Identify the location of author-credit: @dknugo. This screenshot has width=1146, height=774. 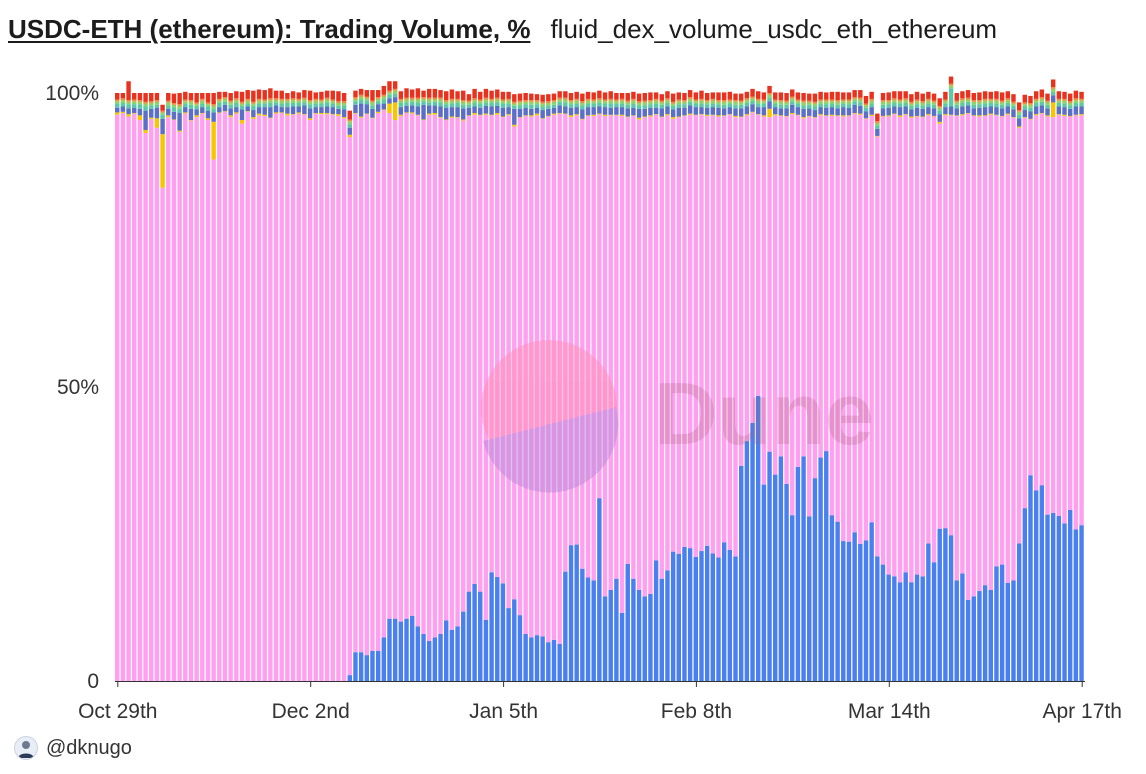
(73, 748).